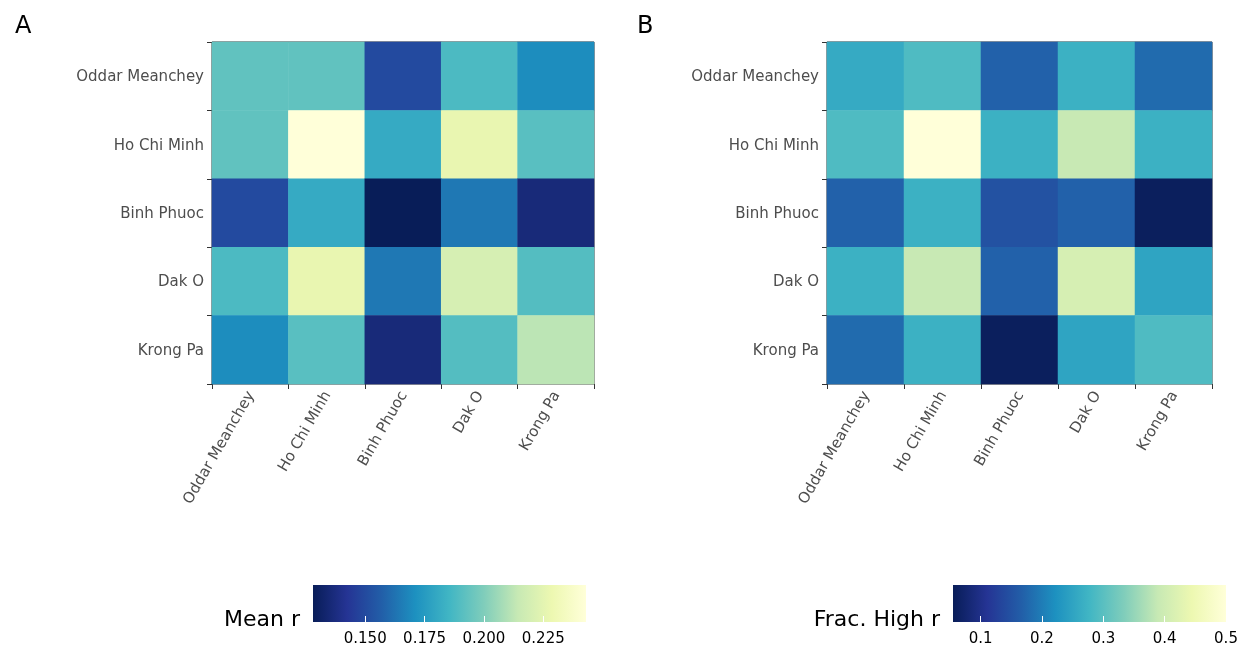  What do you see at coordinates (1164, 637) in the screenshot?
I see `color-bar-label: 0.4` at bounding box center [1164, 637].